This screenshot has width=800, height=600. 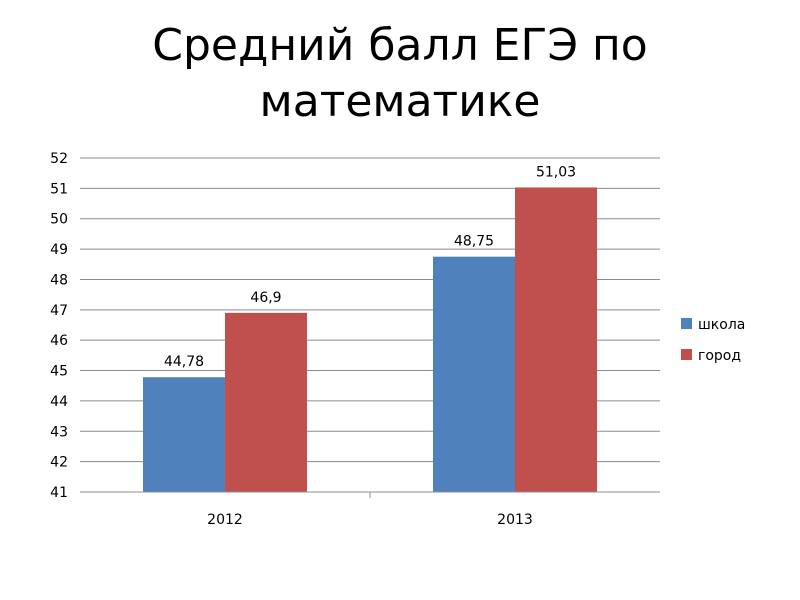 I want to click on bar-город-2012, so click(x=266, y=402).